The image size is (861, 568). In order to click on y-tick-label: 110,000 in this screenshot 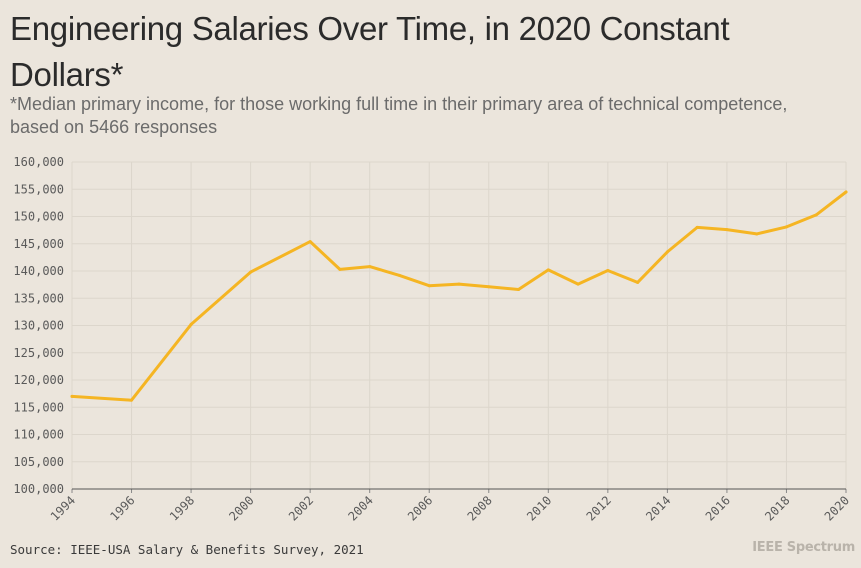, I will do `click(38, 435)`.